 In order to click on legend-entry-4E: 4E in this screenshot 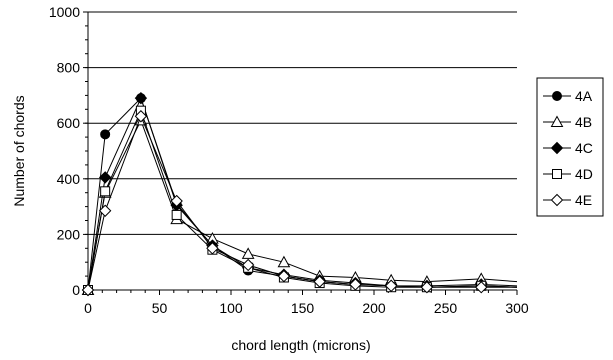, I will do `click(567, 200)`.